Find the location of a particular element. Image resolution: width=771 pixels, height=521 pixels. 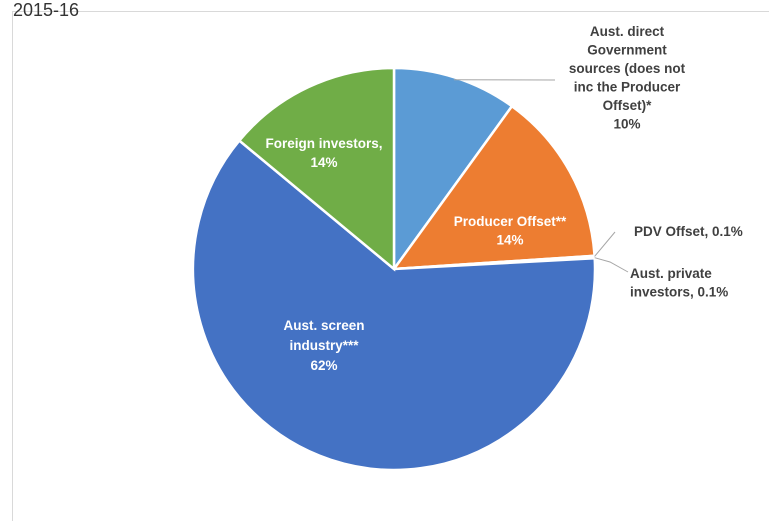

leader-line-private is located at coordinates (611, 265).